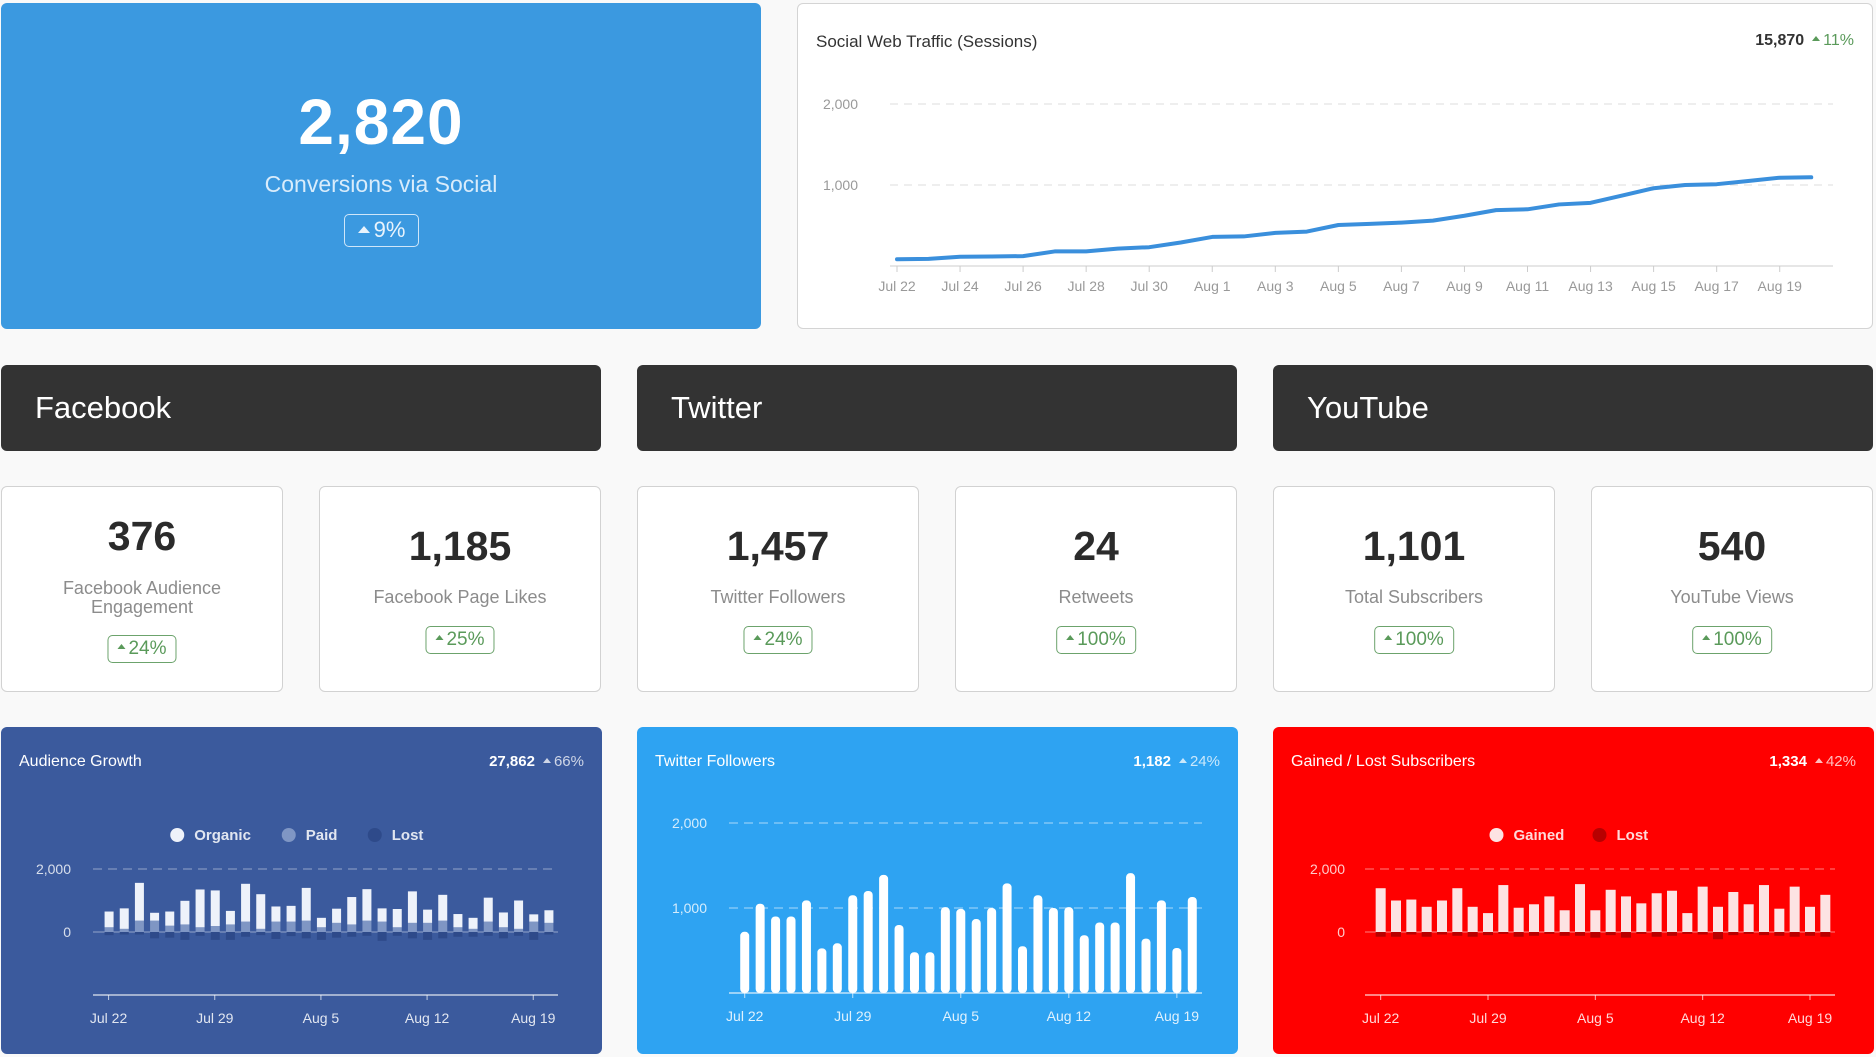  I want to click on kpi-label: YouTube Views, so click(1732, 597).